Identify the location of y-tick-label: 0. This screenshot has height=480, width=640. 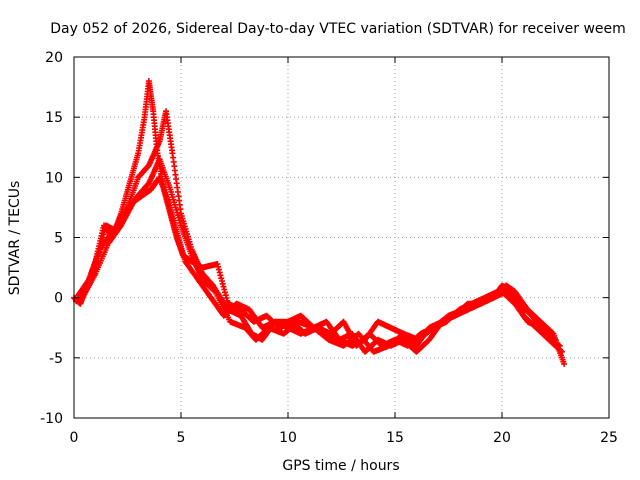
(58, 299).